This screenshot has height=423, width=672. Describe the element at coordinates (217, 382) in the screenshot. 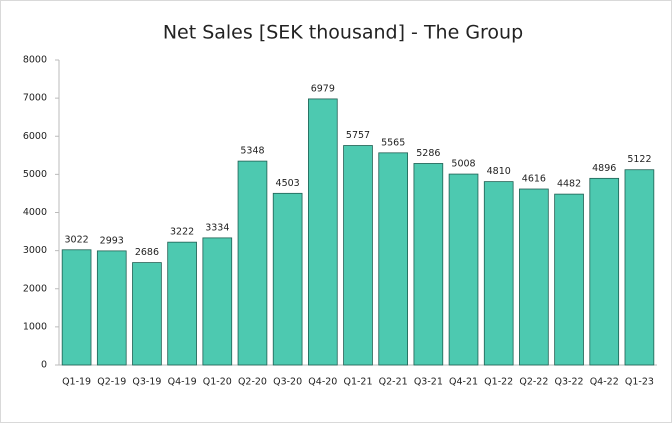

I see `x-tick-label: Q1-20` at that location.